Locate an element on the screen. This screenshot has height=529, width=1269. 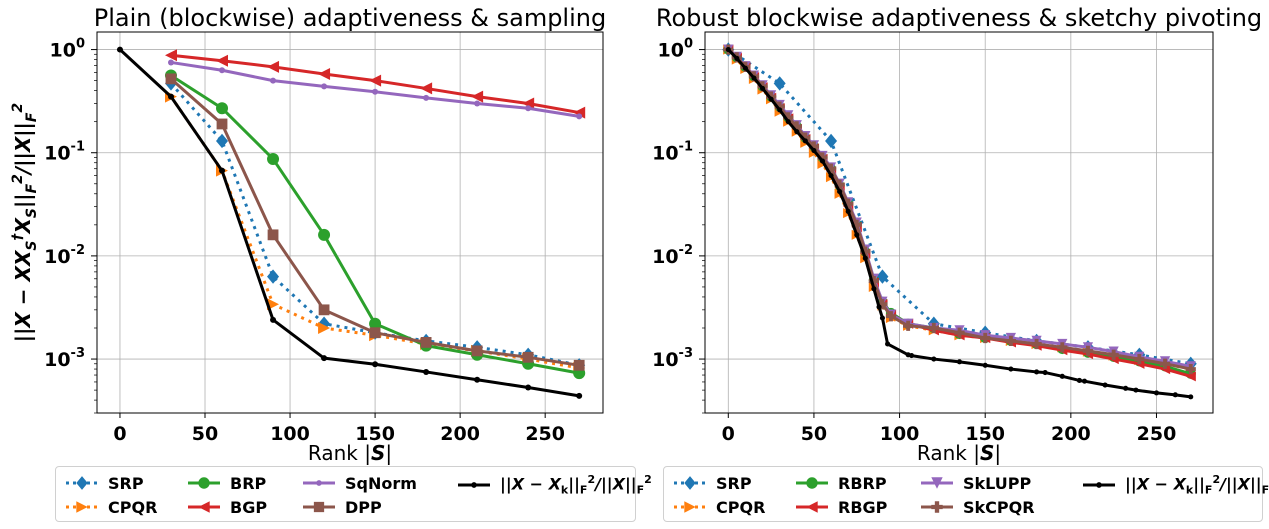
legend-item: SkLUPP is located at coordinates (975, 483).